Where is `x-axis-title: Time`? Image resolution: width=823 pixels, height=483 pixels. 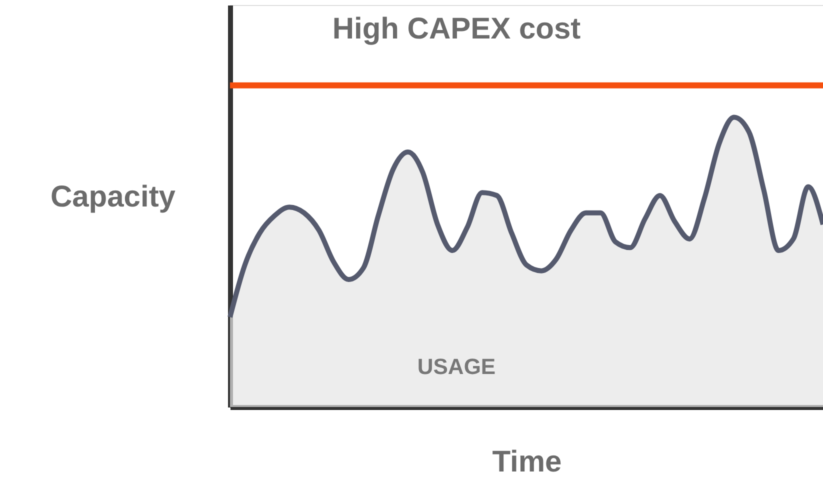
x-axis-title: Time is located at coordinates (527, 462).